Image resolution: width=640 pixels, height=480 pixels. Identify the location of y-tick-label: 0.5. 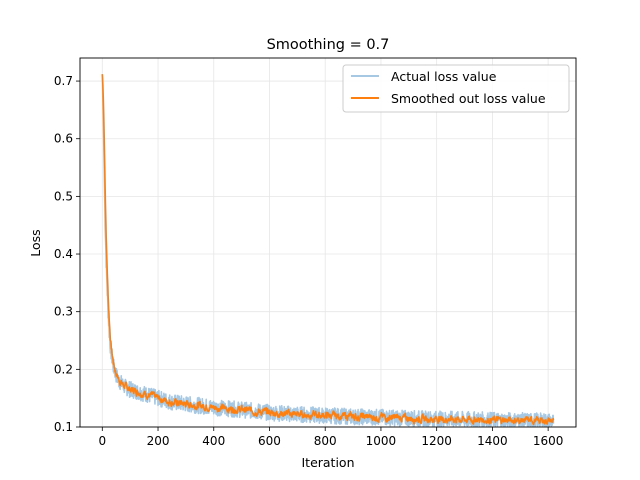
(63, 196).